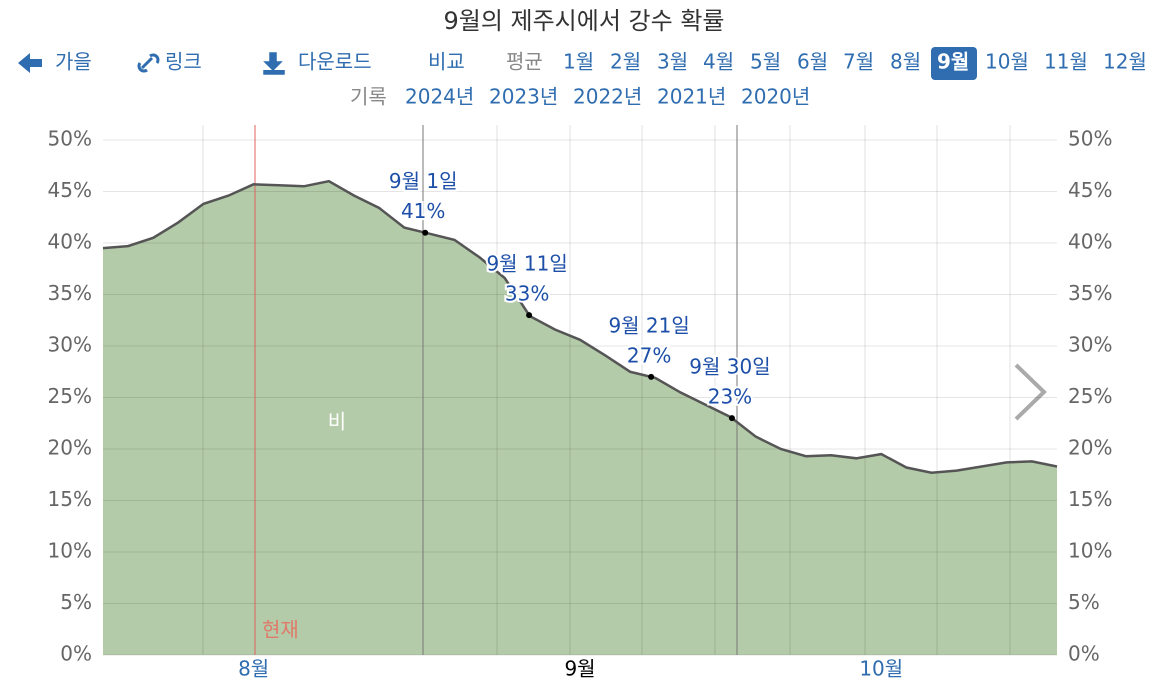 The height and width of the screenshot is (691, 1168). I want to click on nav-month: 5월, so click(765, 62).